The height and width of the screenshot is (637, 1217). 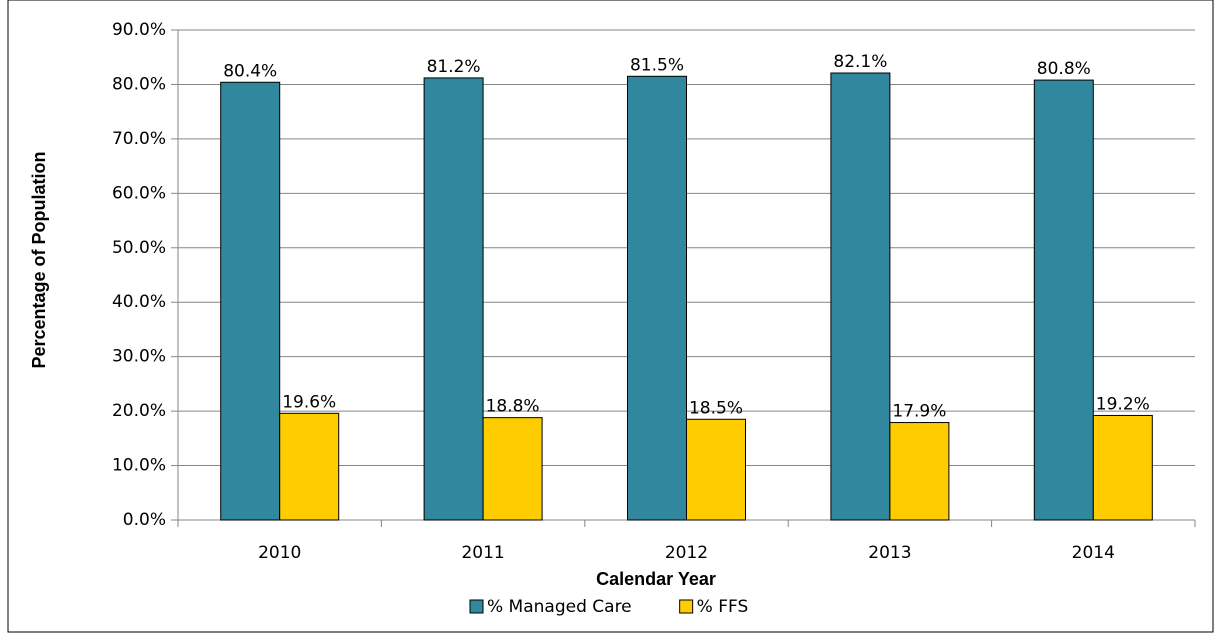 What do you see at coordinates (139, 139) in the screenshot?
I see `y-tick-label: 70.0%` at bounding box center [139, 139].